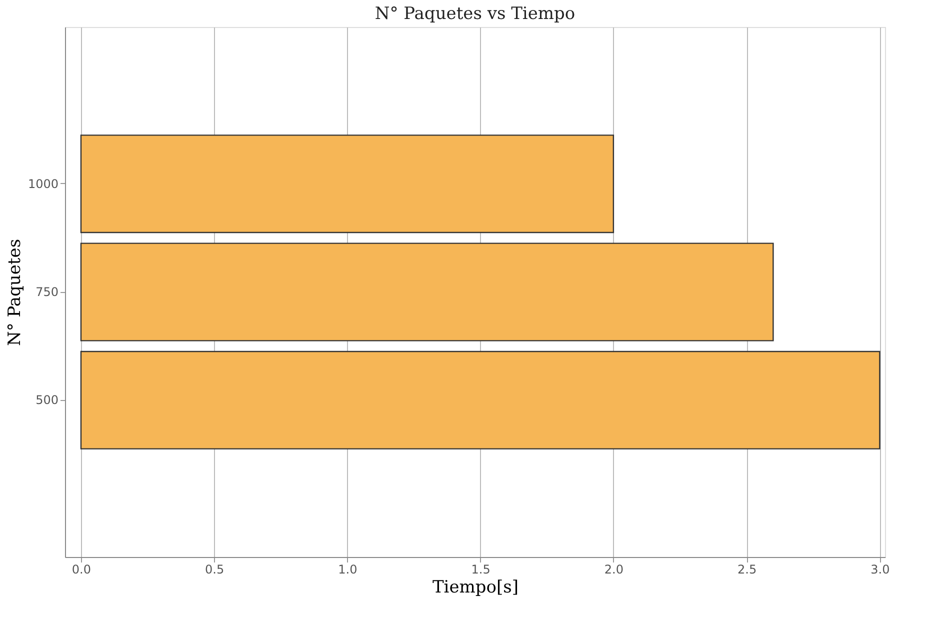 This screenshot has width=937, height=641. Describe the element at coordinates (348, 569) in the screenshot. I see `x-tick-label: 1.0` at that location.